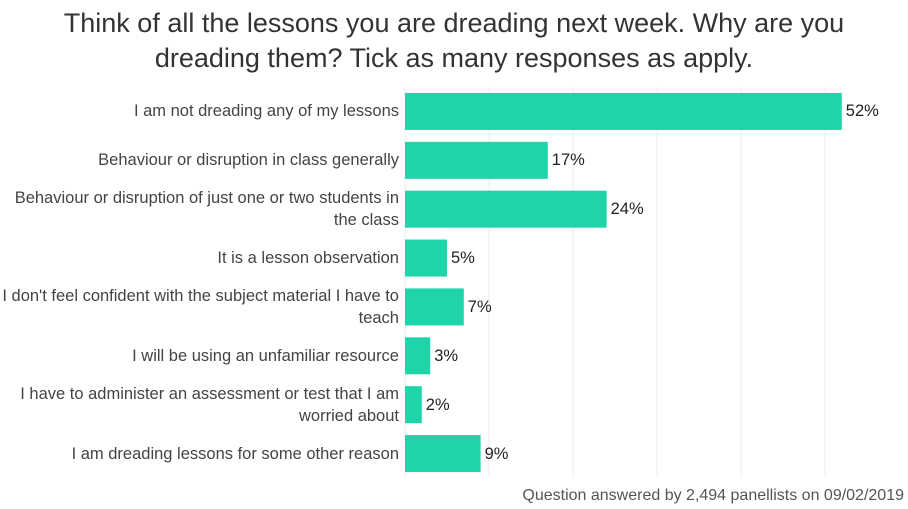 The height and width of the screenshot is (509, 908). What do you see at coordinates (265, 355) in the screenshot?
I see `category-label: I will be using an unfamiliar resource` at bounding box center [265, 355].